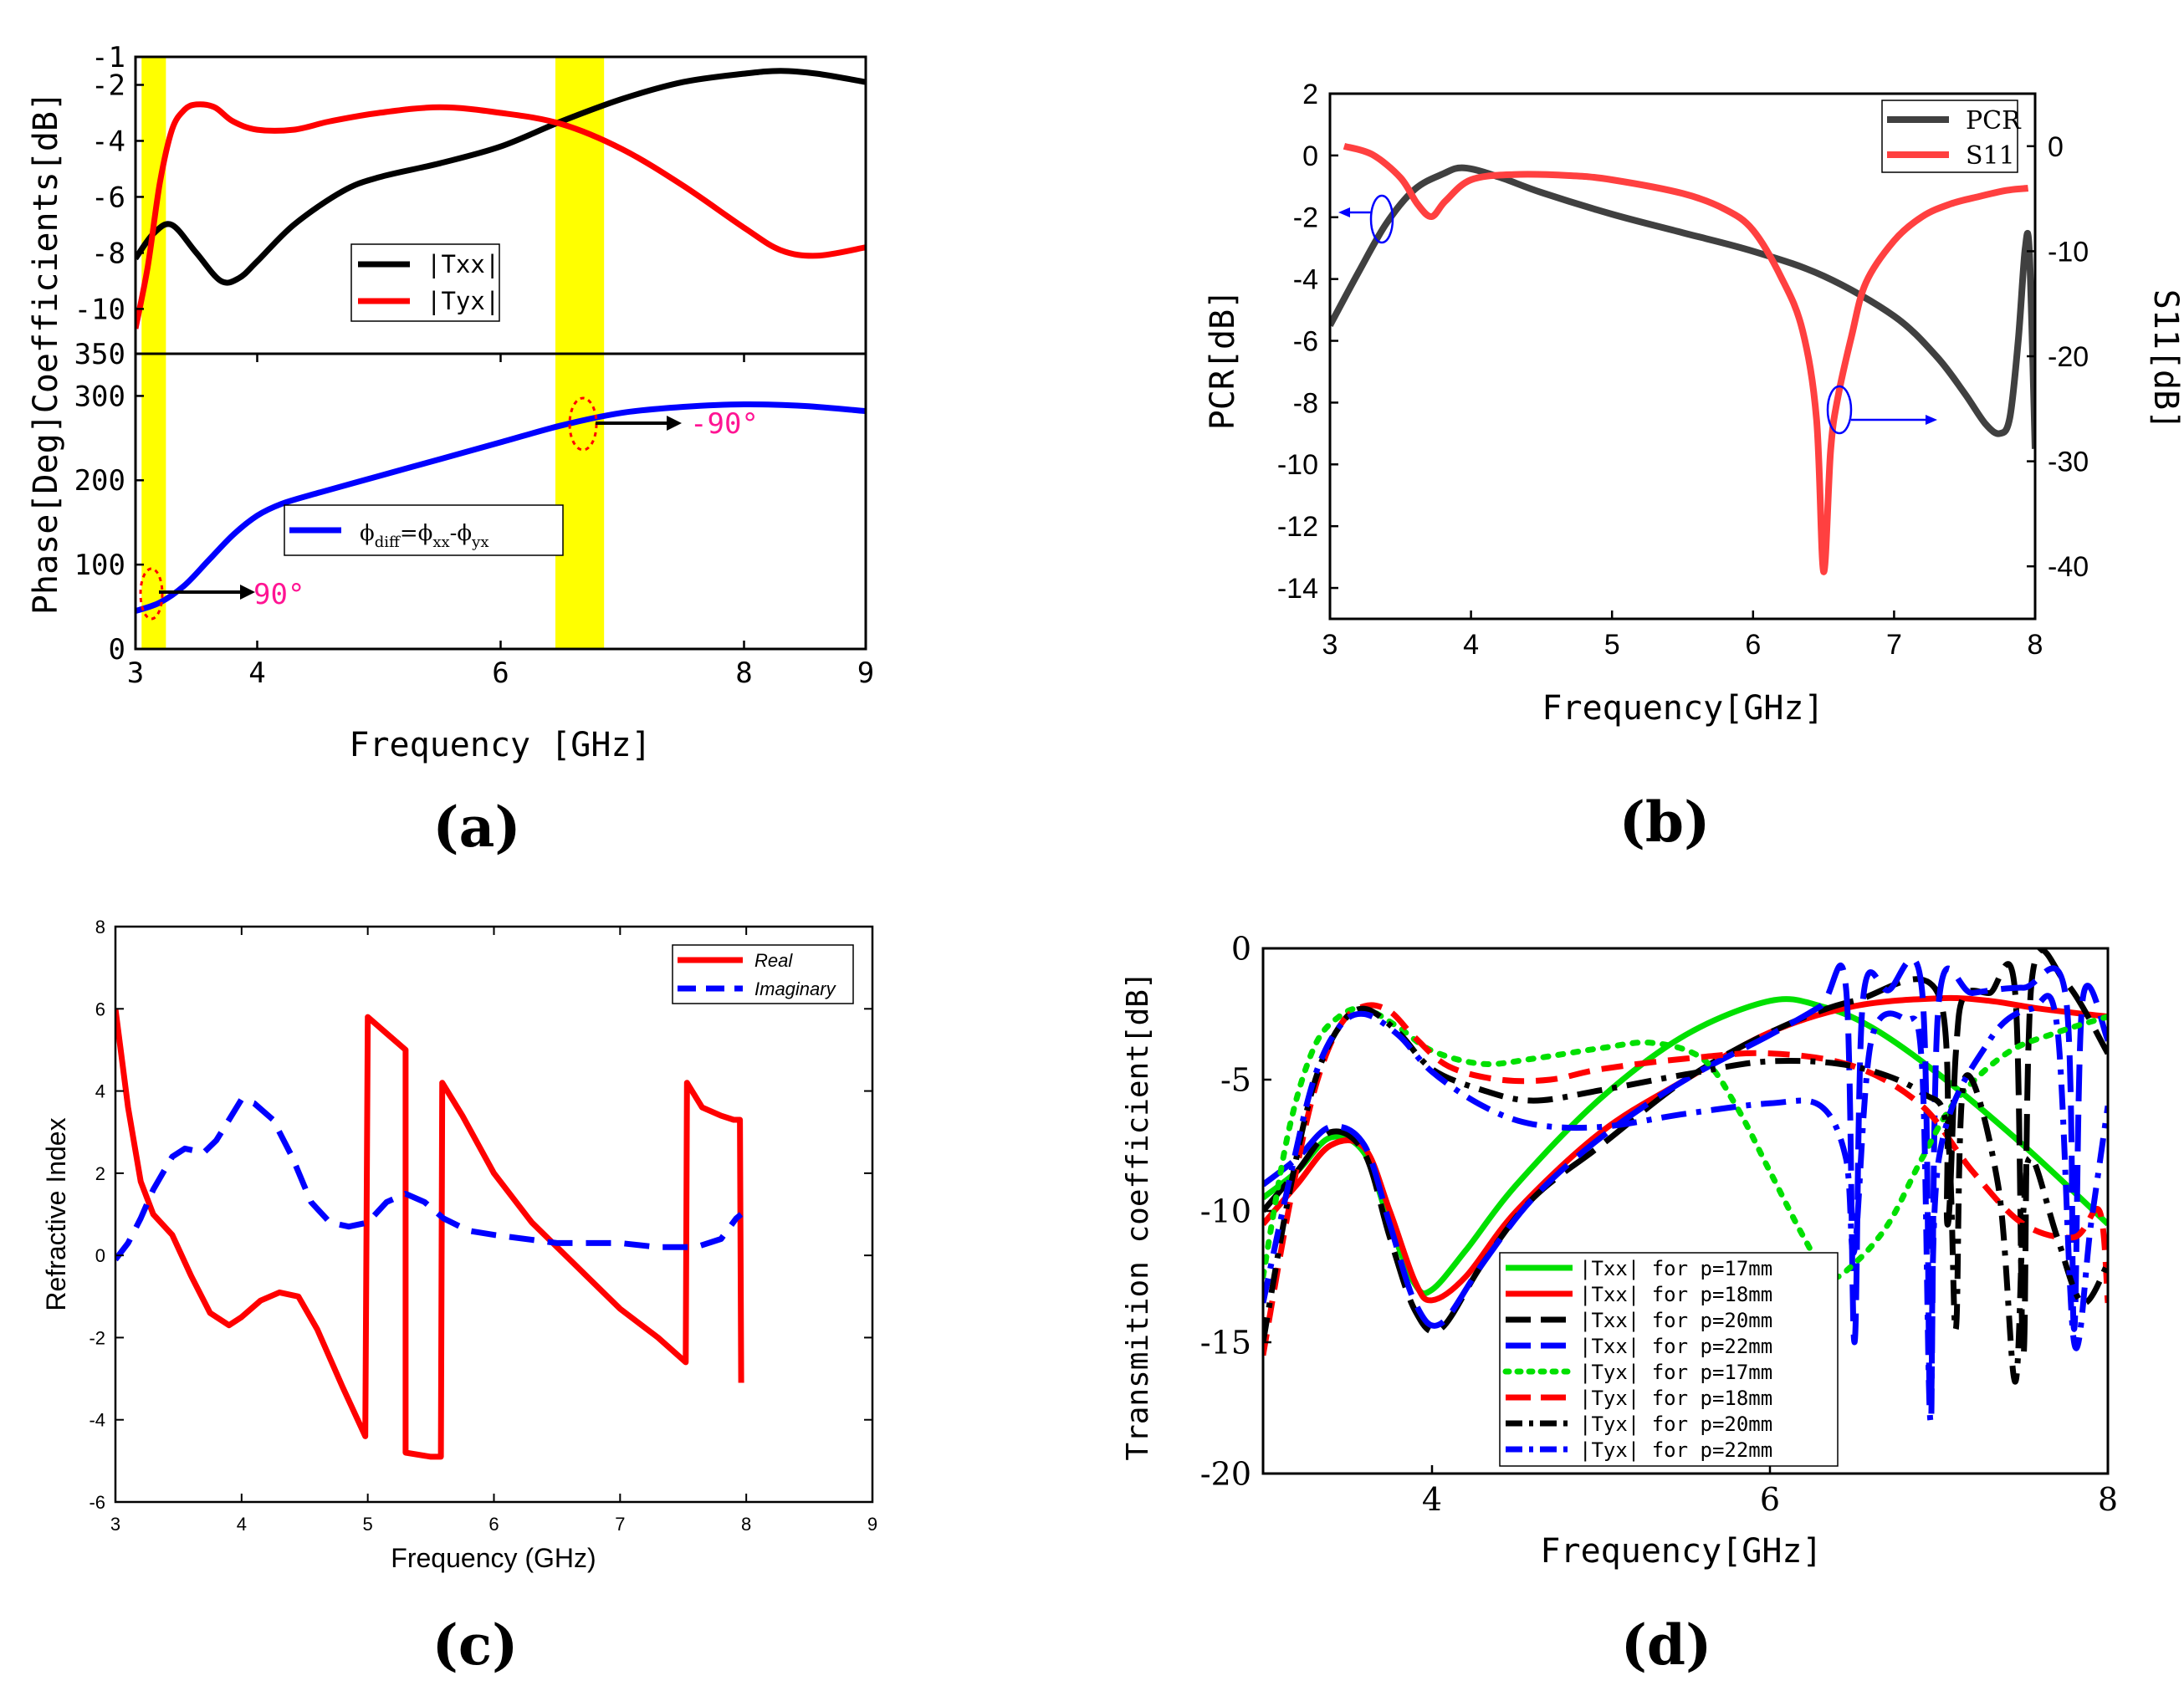 The width and height of the screenshot is (2184, 1696). What do you see at coordinates (463, 264) in the screenshot?
I see `legend-label-txx: |Txx|` at bounding box center [463, 264].